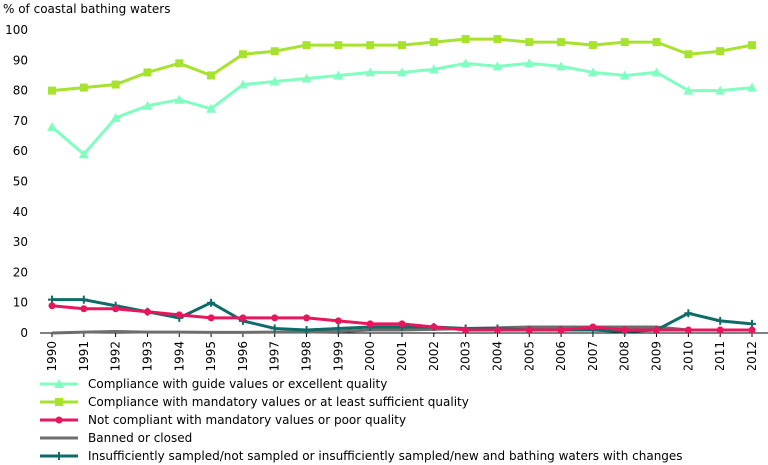 The height and width of the screenshot is (465, 768). What do you see at coordinates (20, 242) in the screenshot?
I see `y-tick-label: 30` at bounding box center [20, 242].